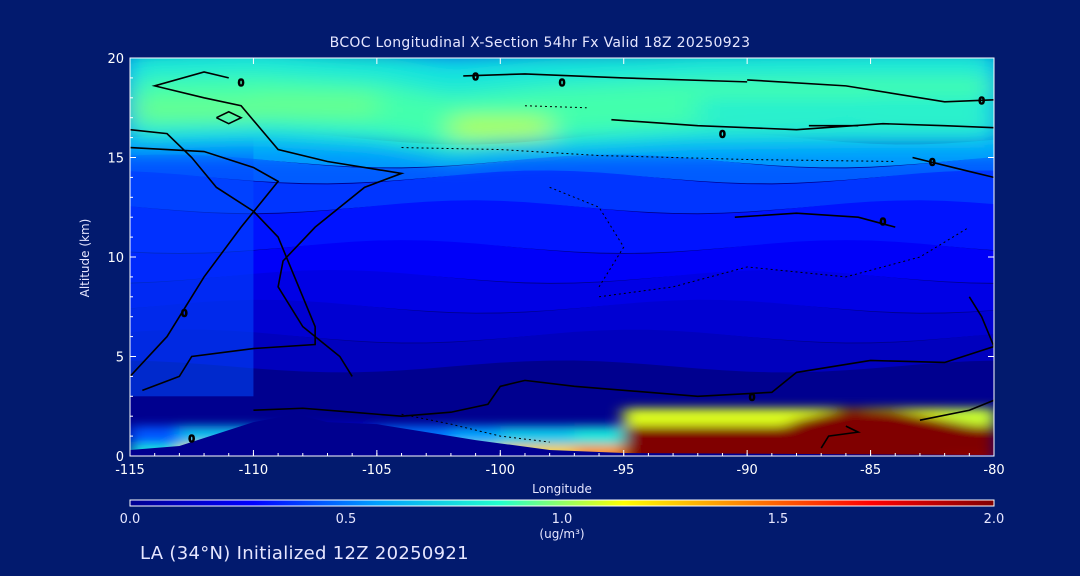 The image size is (1080, 576). I want to click on terrain-mask, so click(562, 435).